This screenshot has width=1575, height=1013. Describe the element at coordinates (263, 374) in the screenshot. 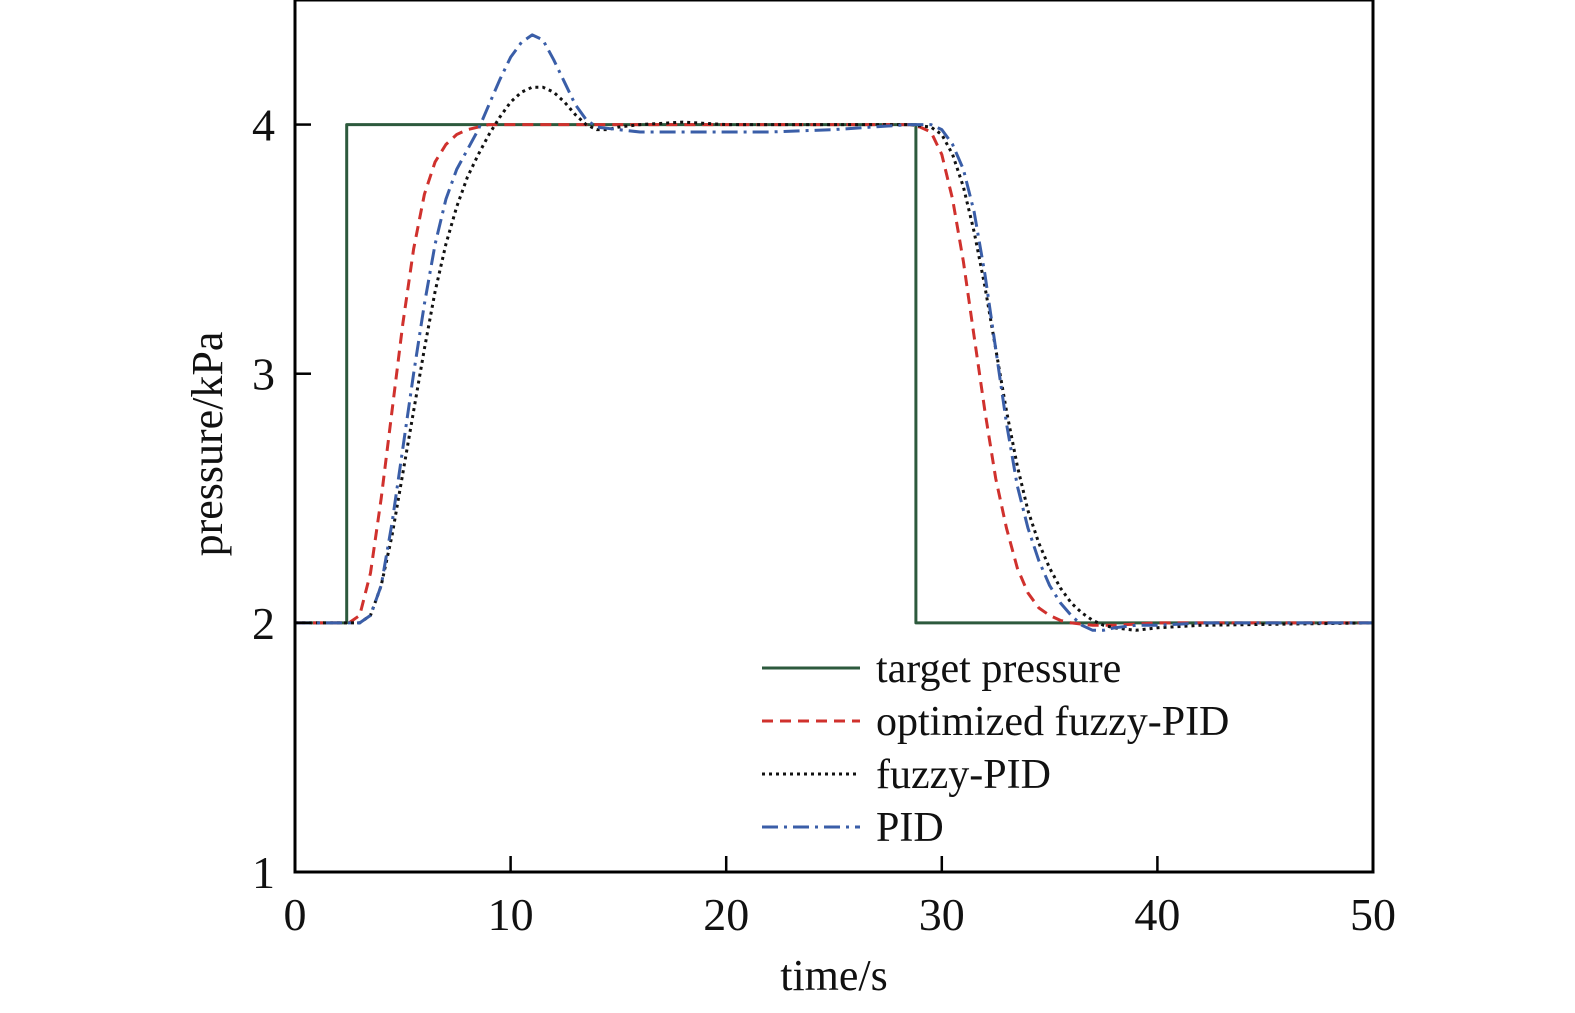

I see `y-tick-label-2: 3` at that location.